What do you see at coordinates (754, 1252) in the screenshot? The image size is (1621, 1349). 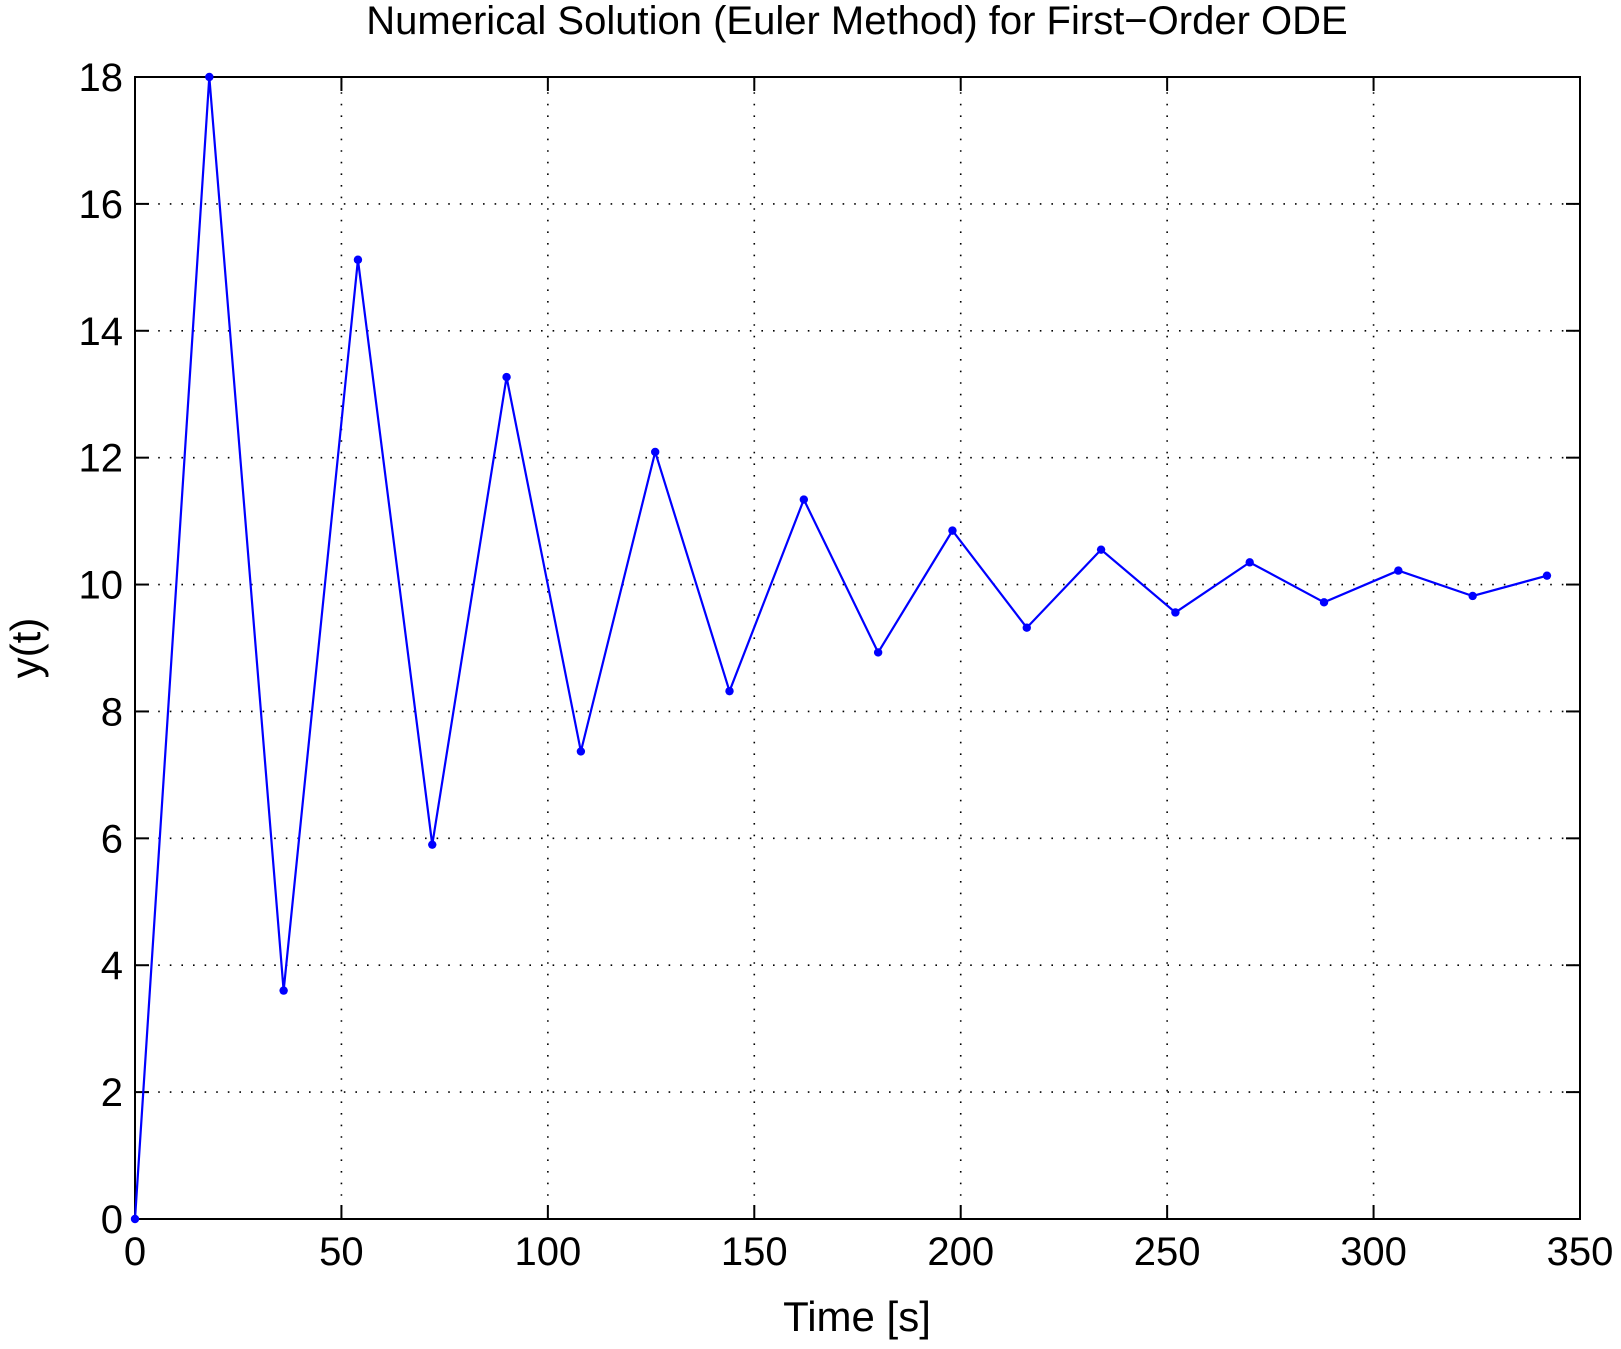 I see `x-tick-label: 150` at bounding box center [754, 1252].